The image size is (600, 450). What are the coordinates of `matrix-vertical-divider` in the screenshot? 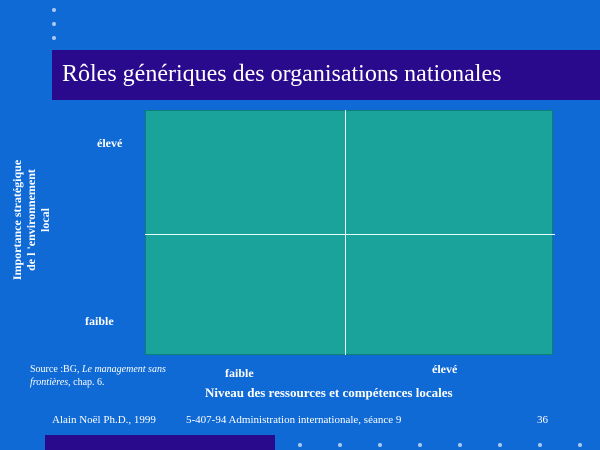 It's located at (345, 232).